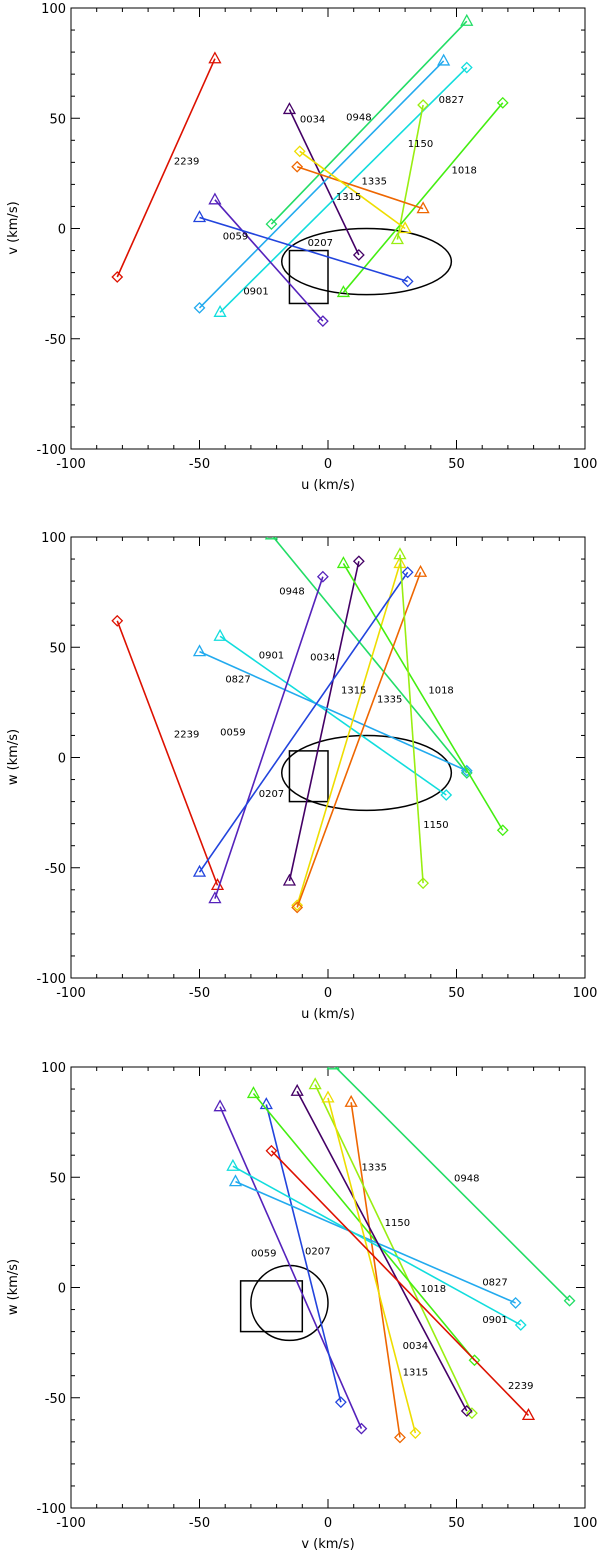 The height and width of the screenshot is (1554, 600). Describe the element at coordinates (494, 1320) in the screenshot. I see `vw-series-label-0901: 0901` at that location.